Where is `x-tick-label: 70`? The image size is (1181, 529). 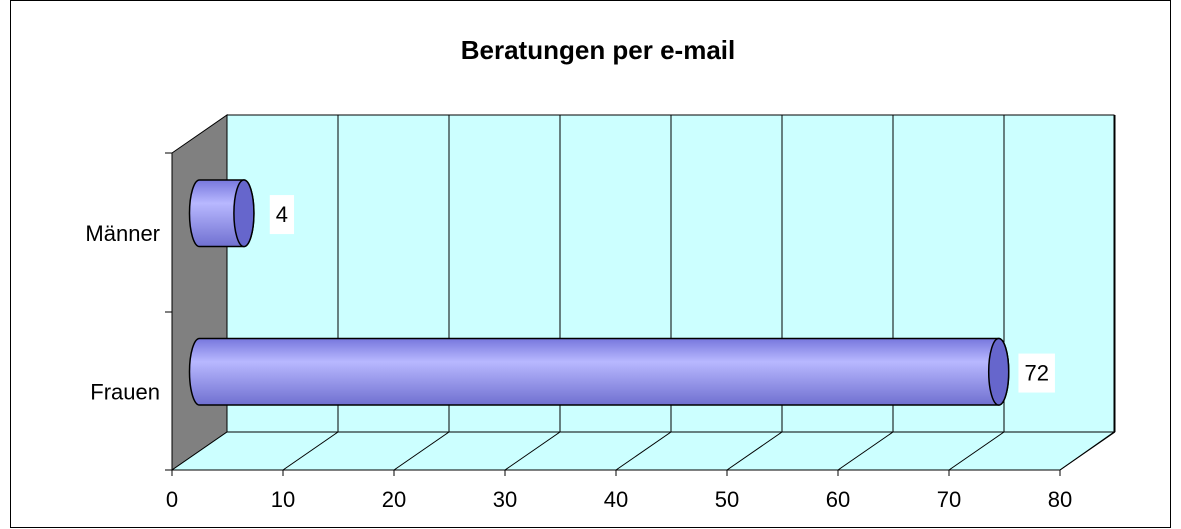 x-tick-label: 70 is located at coordinates (949, 499).